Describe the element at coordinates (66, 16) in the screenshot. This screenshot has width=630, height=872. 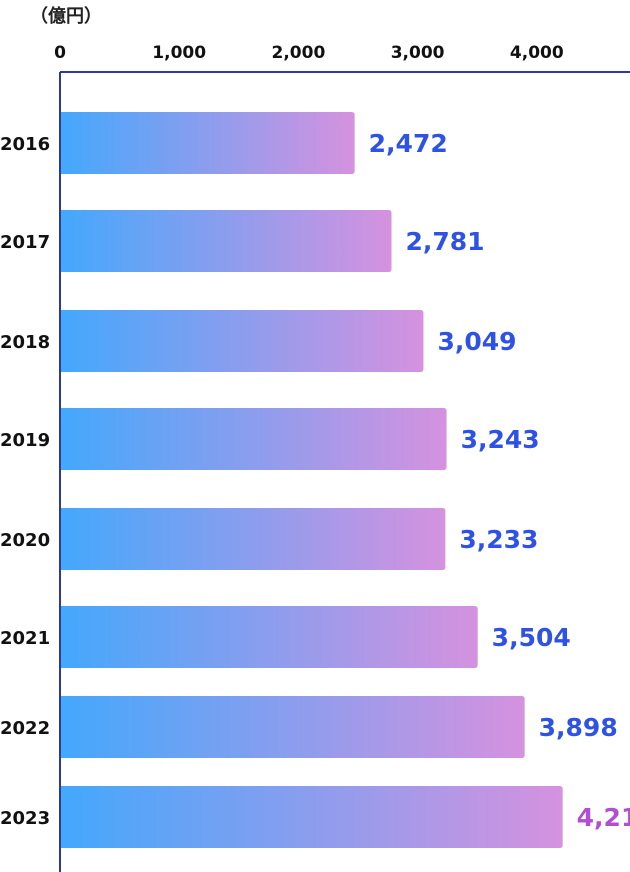
I see `unit-label: （億円）` at that location.